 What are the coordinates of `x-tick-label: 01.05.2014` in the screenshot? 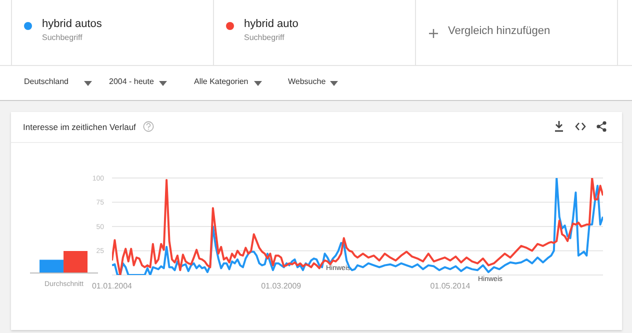 It's located at (450, 286).